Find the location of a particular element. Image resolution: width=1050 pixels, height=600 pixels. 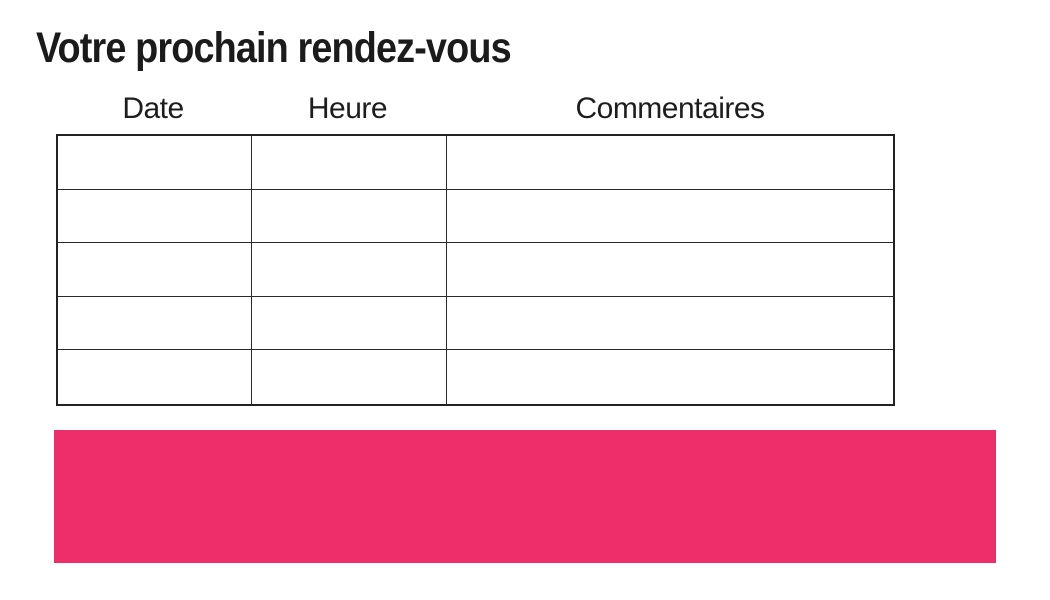

table-header-row: Date Heure Commentaires is located at coordinates (475, 109).